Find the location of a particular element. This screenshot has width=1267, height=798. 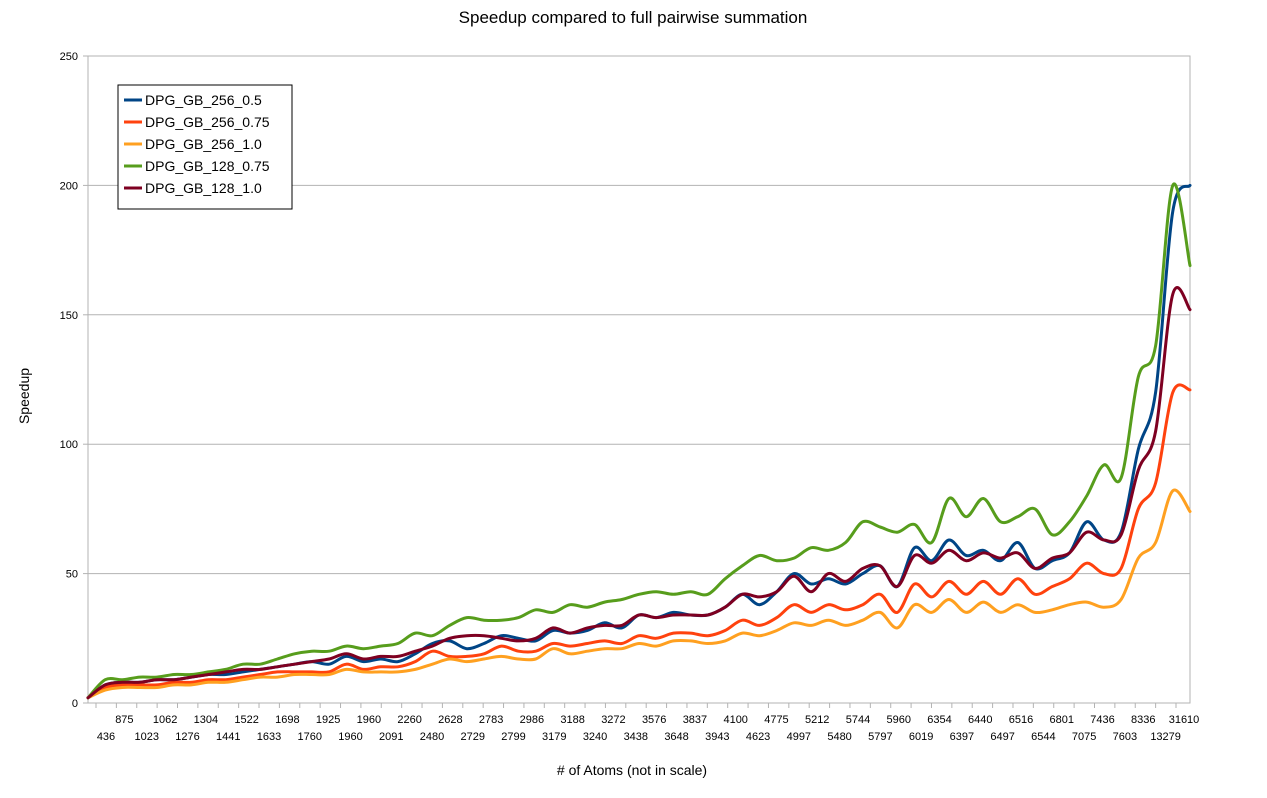

legend-entry: DPG_GB_128_0.75 is located at coordinates (207, 166).